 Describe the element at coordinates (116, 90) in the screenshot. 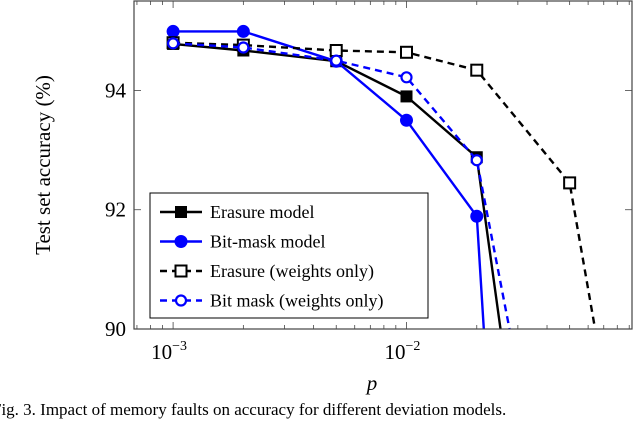

I see `y-tick-label: 94` at that location.